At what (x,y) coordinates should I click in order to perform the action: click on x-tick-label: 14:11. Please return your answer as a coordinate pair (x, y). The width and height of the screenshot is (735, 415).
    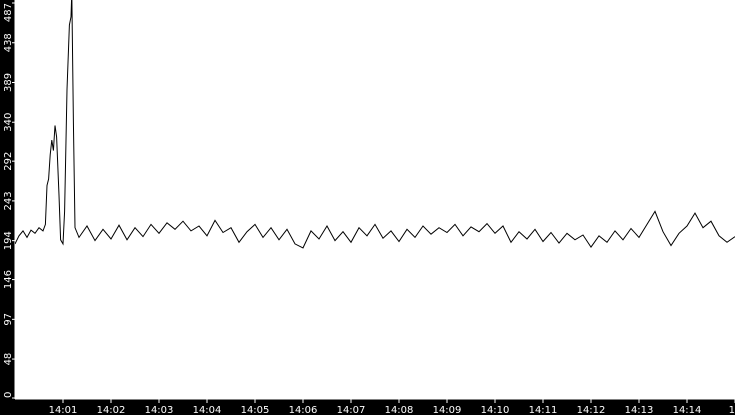
    Looking at the image, I should click on (543, 410).